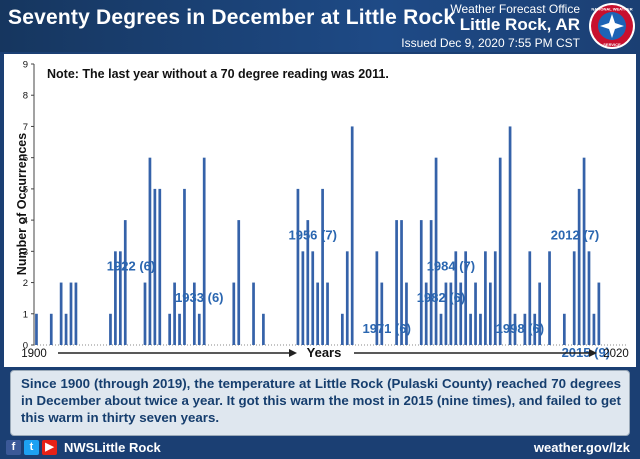  What do you see at coordinates (581, 447) in the screenshot?
I see `website-link: weather.gov/lzk` at bounding box center [581, 447].